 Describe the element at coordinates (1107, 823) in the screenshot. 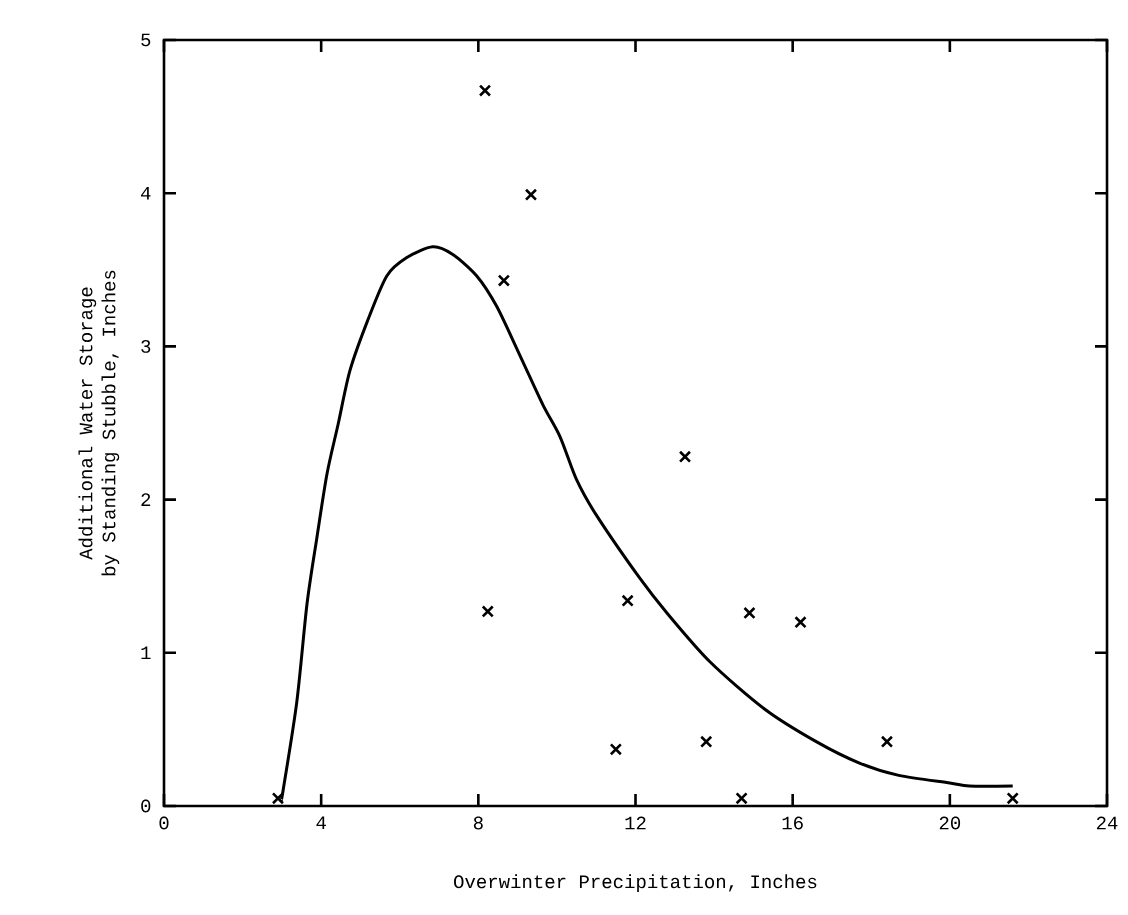

I see `x-tick-label: 24` at that location.